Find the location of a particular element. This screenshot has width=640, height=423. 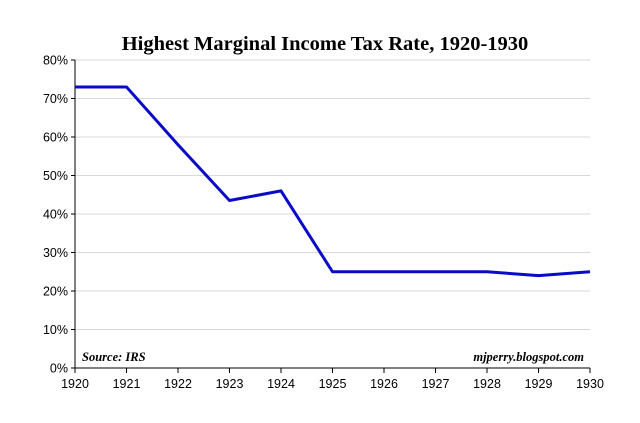

y-tick-label: 10% is located at coordinates (55, 330).